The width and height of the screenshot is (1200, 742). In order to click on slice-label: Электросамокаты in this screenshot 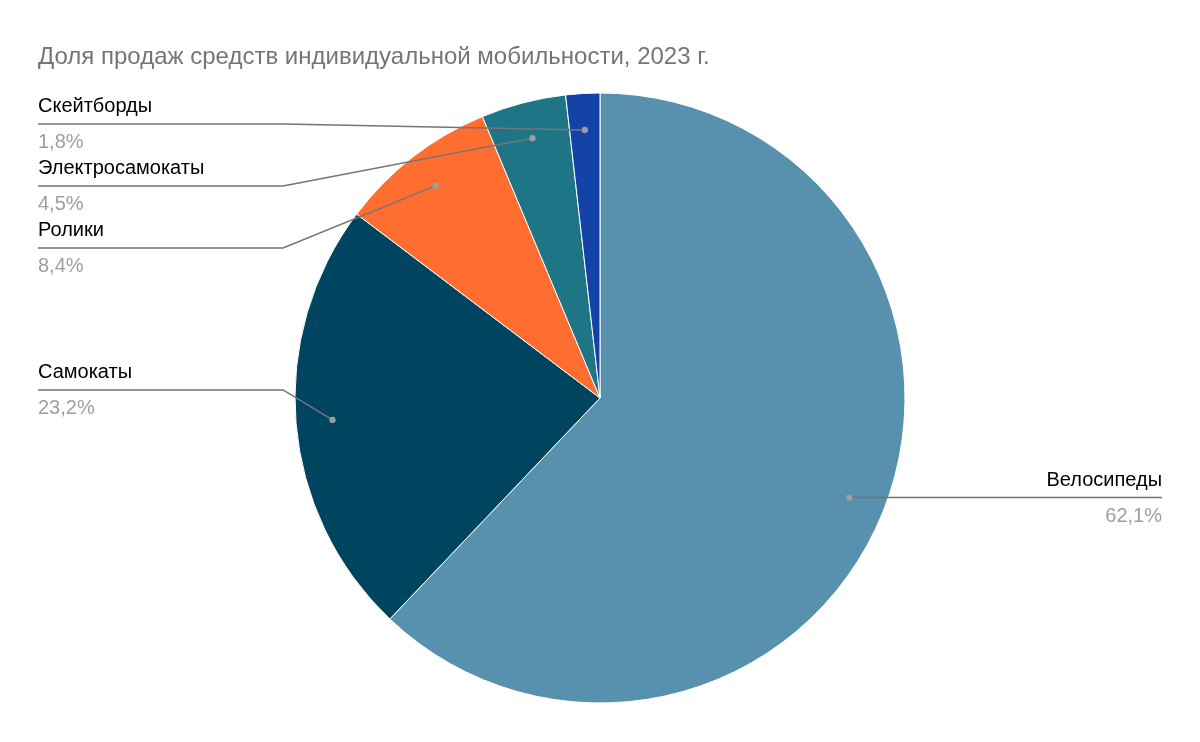, I will do `click(121, 167)`.